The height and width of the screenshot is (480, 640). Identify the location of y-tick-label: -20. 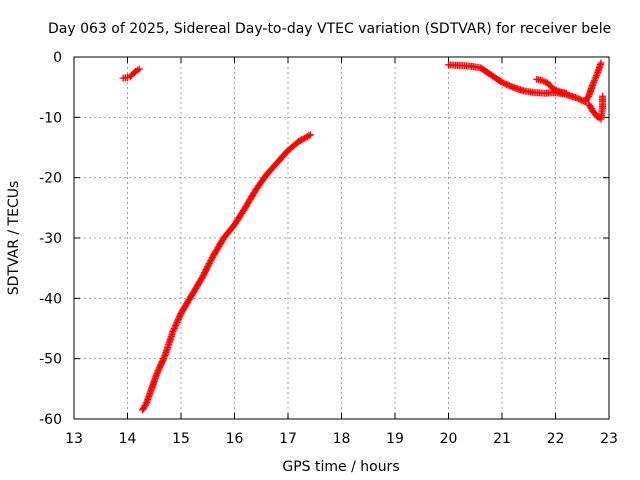
(50, 179).